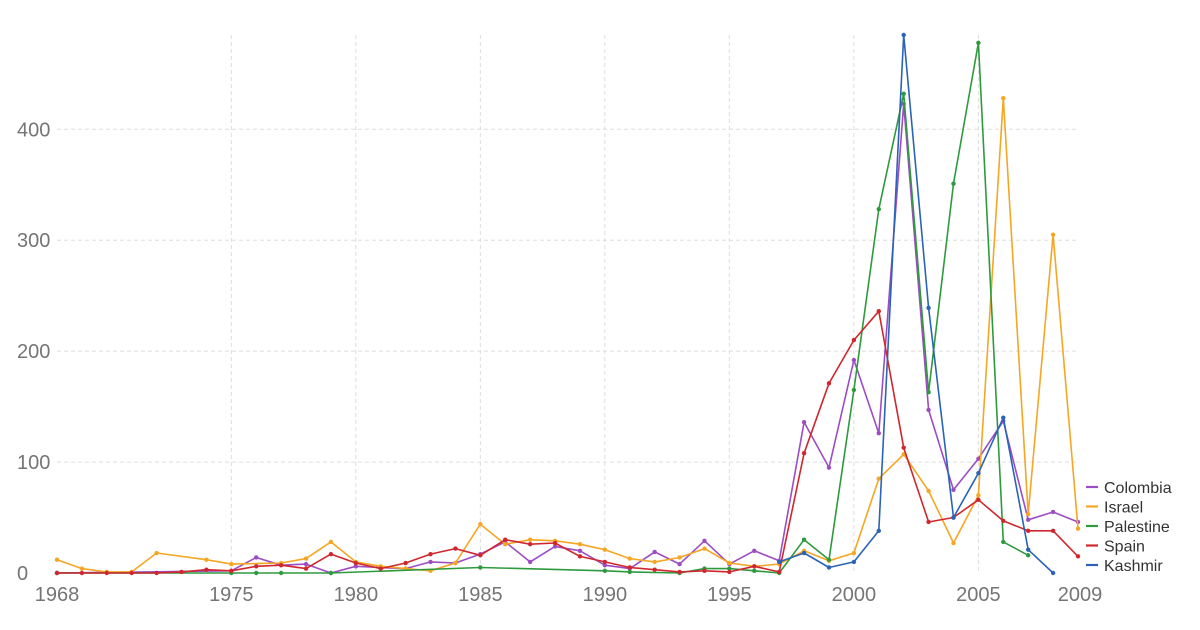 Image resolution: width=1200 pixels, height=630 pixels. What do you see at coordinates (1080, 595) in the screenshot?
I see `x-tick-label: 2009` at bounding box center [1080, 595].